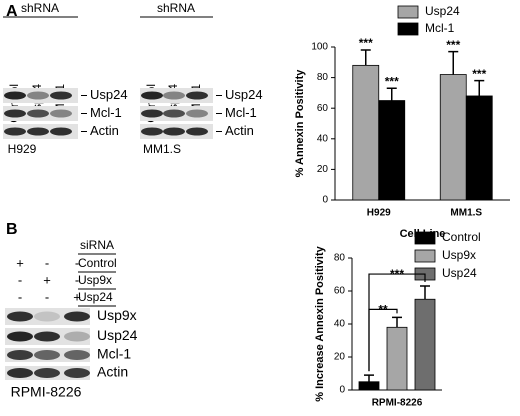 This screenshot has height=416, width=520. I want to click on panel-label: A, so click(12, 11).